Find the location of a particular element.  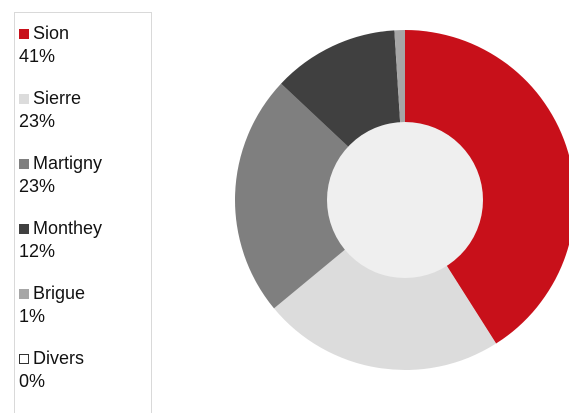

legend-item-divers: Divers 0% is located at coordinates (51, 370).